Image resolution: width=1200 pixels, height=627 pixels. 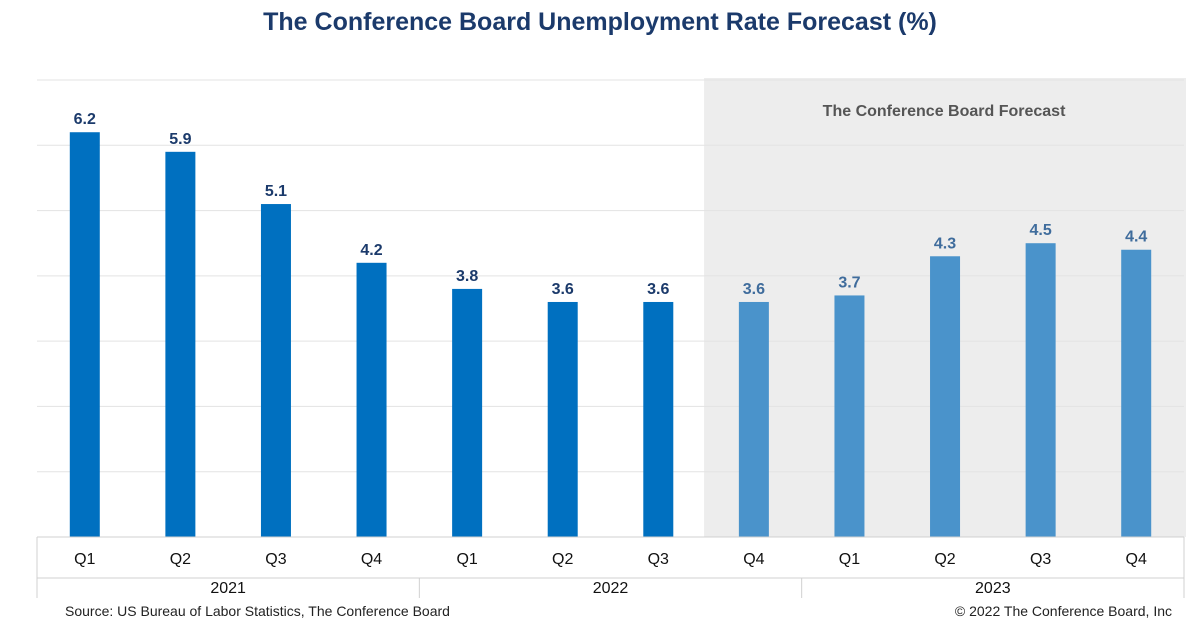 I want to click on data-label: 3.7, so click(x=849, y=282).